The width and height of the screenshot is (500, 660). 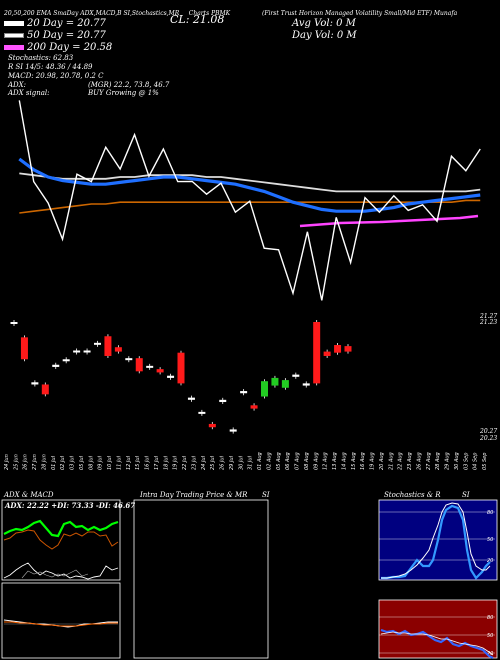 What do you see at coordinates (307, 461) in the screenshot?
I see `date-tick-label: 08 Aug` at bounding box center [307, 461].